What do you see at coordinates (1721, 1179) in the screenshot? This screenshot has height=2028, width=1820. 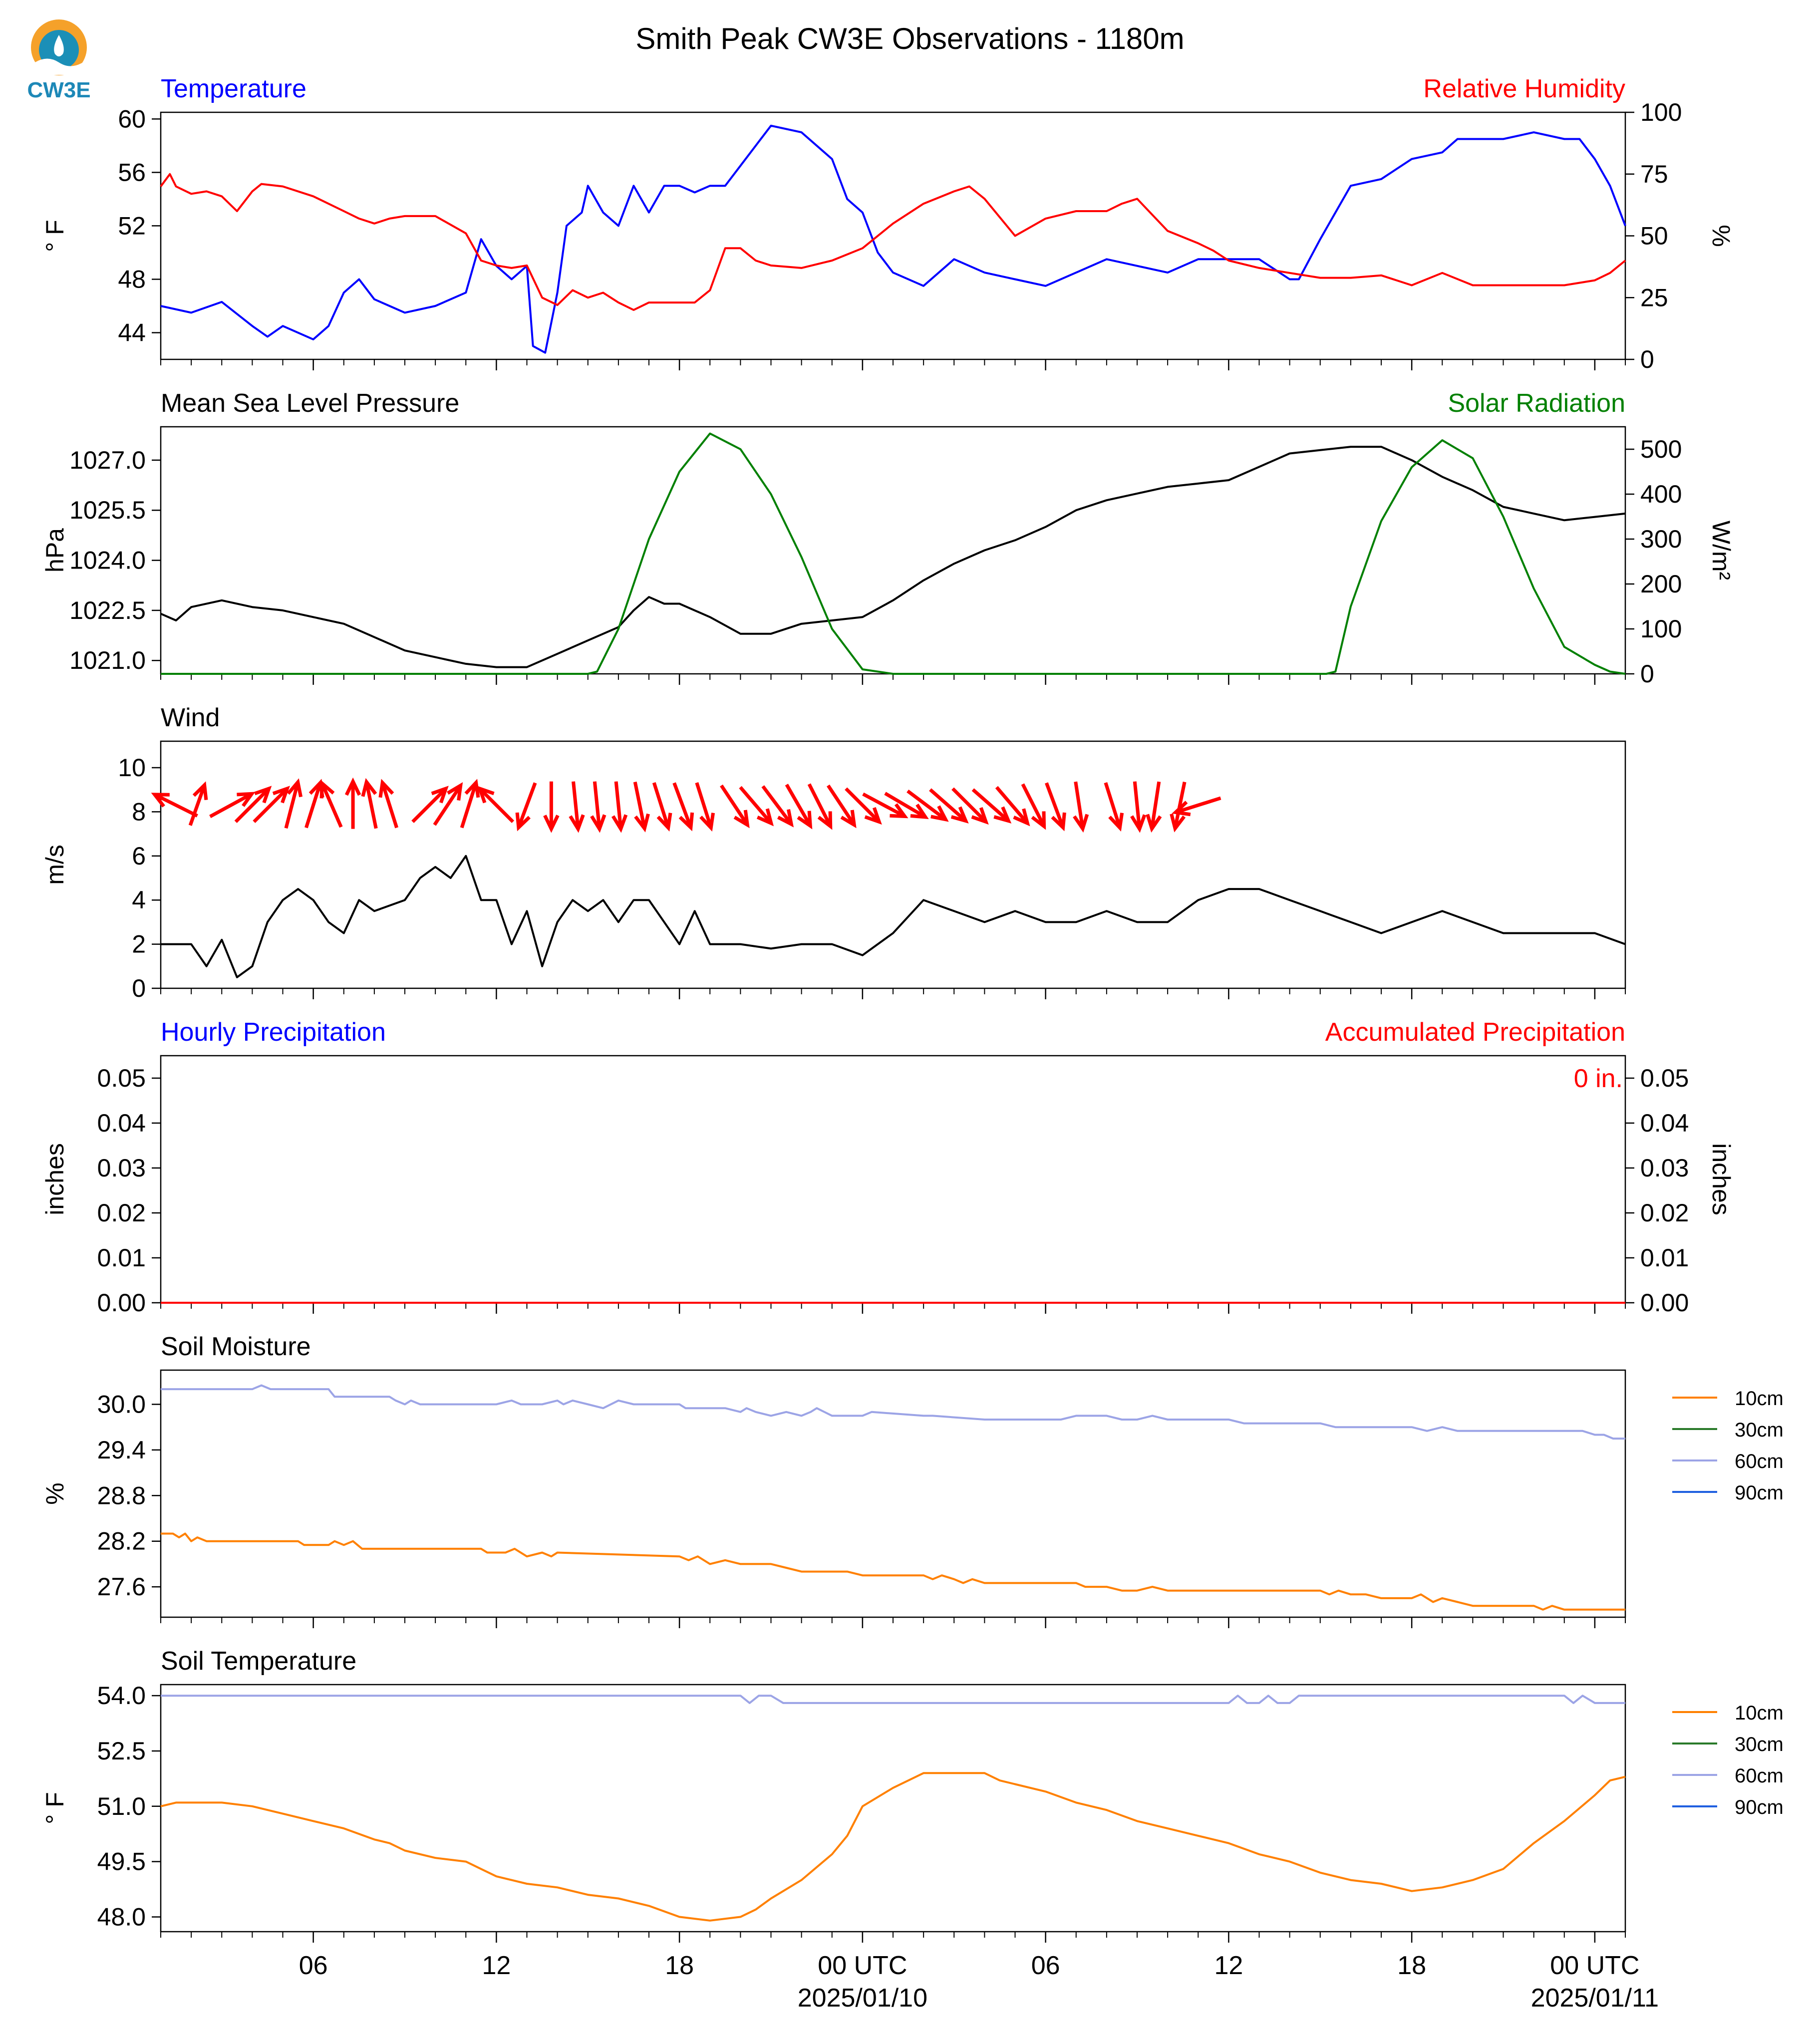 I see `y-axis-label-right: inches` at bounding box center [1721, 1179].